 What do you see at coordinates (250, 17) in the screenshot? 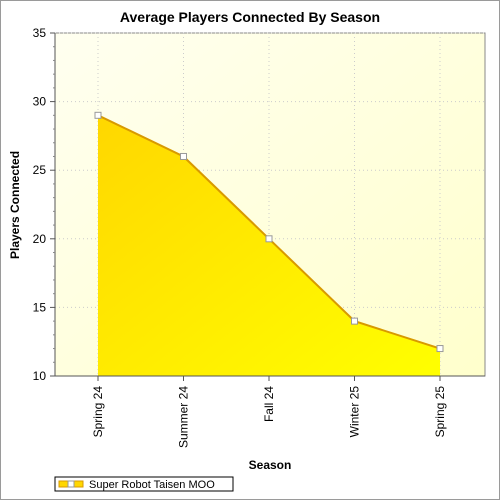
I see `chart-title: Average Players Connected By Season` at bounding box center [250, 17].